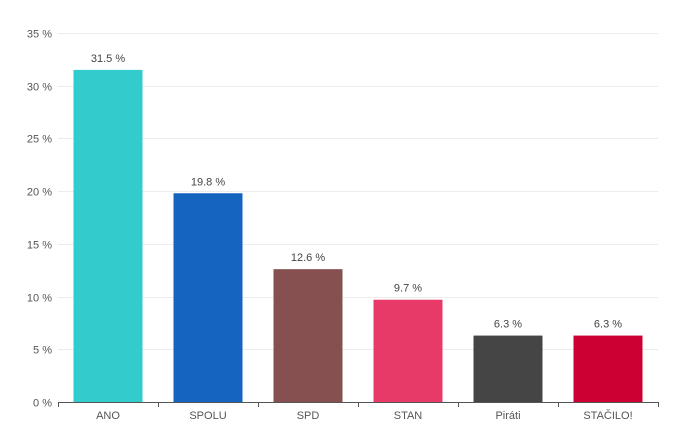  Describe the element at coordinates (364, 415) in the screenshot. I see `x-axis-labels: ANO SPOLU SPD STAN Piráti STAČILO!` at that location.